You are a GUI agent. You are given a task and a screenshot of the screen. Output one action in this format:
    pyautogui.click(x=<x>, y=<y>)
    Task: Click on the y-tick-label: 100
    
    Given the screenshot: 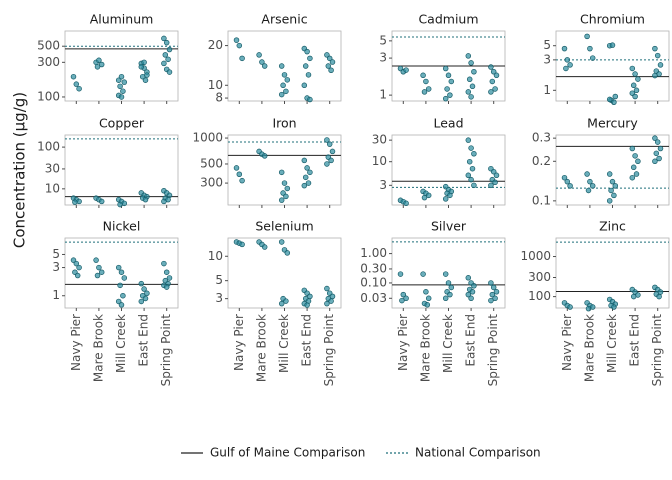 What is the action you would take?
    pyautogui.click(x=539, y=296)
    